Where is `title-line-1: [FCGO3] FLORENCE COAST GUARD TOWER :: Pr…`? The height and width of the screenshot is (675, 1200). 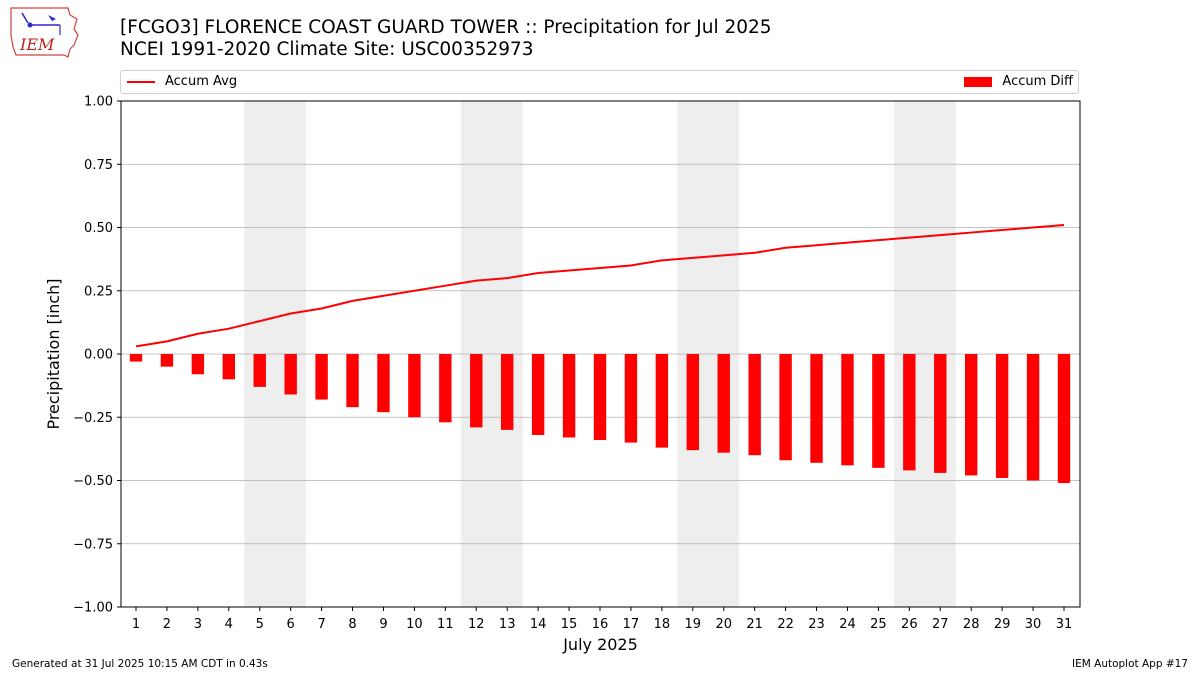 title-line-1: [FCGO3] FLORENCE COAST GUARD TOWER :: Pr… is located at coordinates (446, 27).